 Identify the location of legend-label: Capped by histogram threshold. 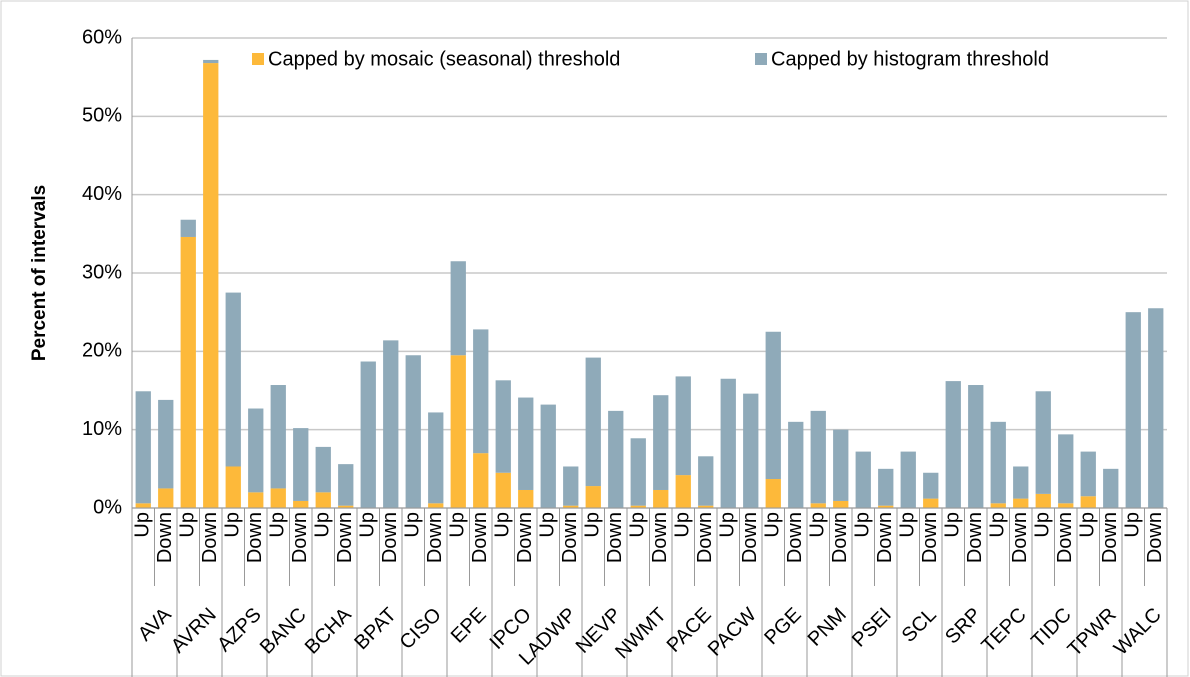
(910, 59).